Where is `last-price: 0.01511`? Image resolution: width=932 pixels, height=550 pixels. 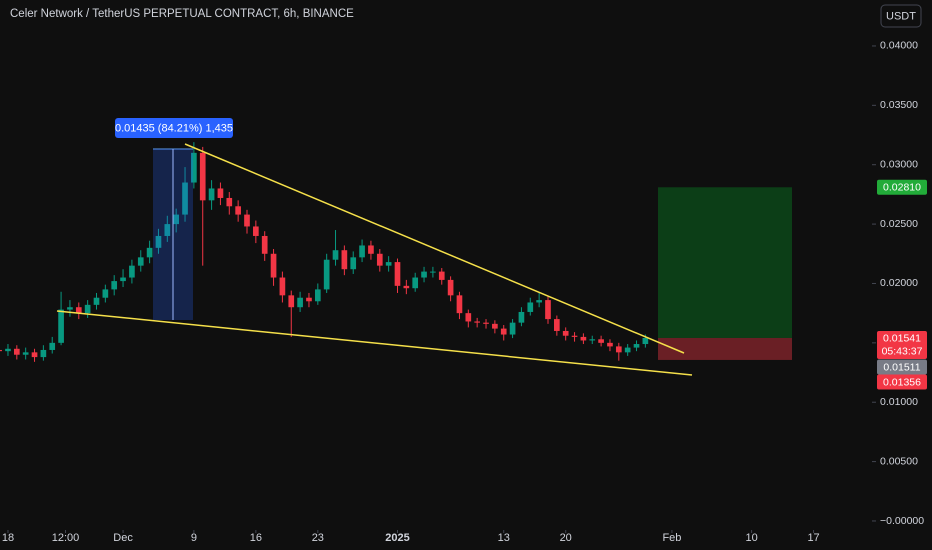 last-price: 0.01511 is located at coordinates (901, 367).